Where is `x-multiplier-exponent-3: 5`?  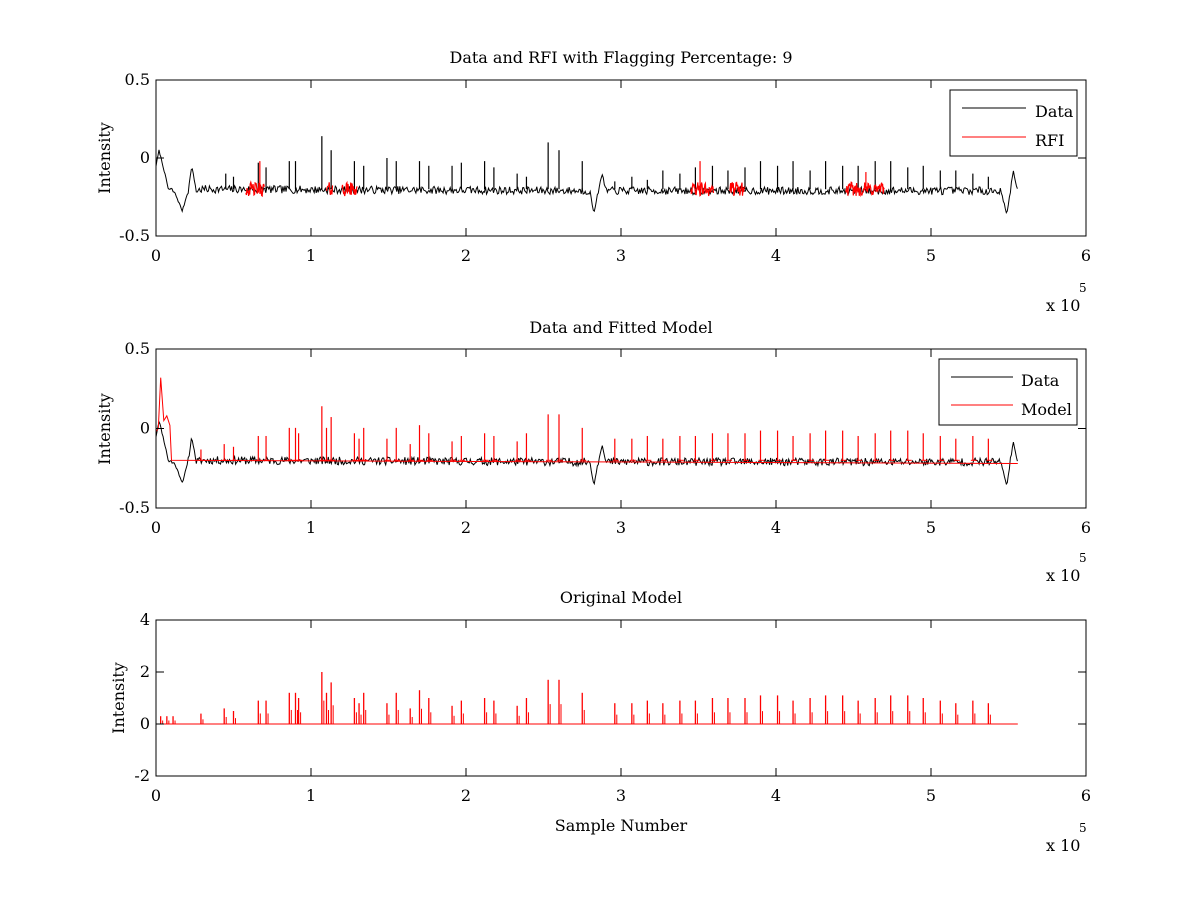
x-multiplier-exponent-3: 5 is located at coordinates (1083, 828).